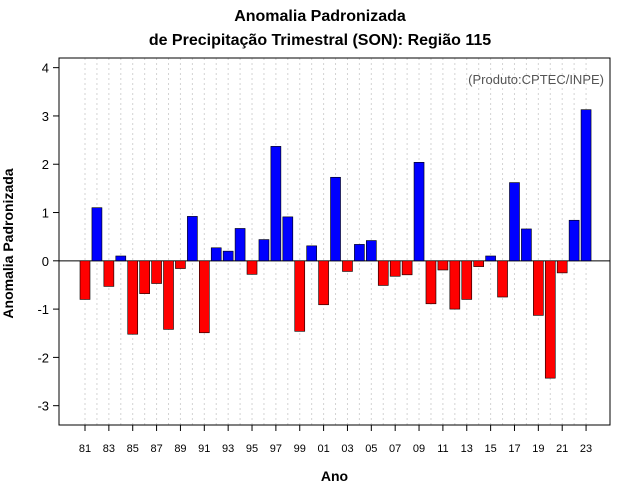 Image resolution: width=640 pixels, height=500 pixels. What do you see at coordinates (311, 253) in the screenshot?
I see `bar-2000` at bounding box center [311, 253].